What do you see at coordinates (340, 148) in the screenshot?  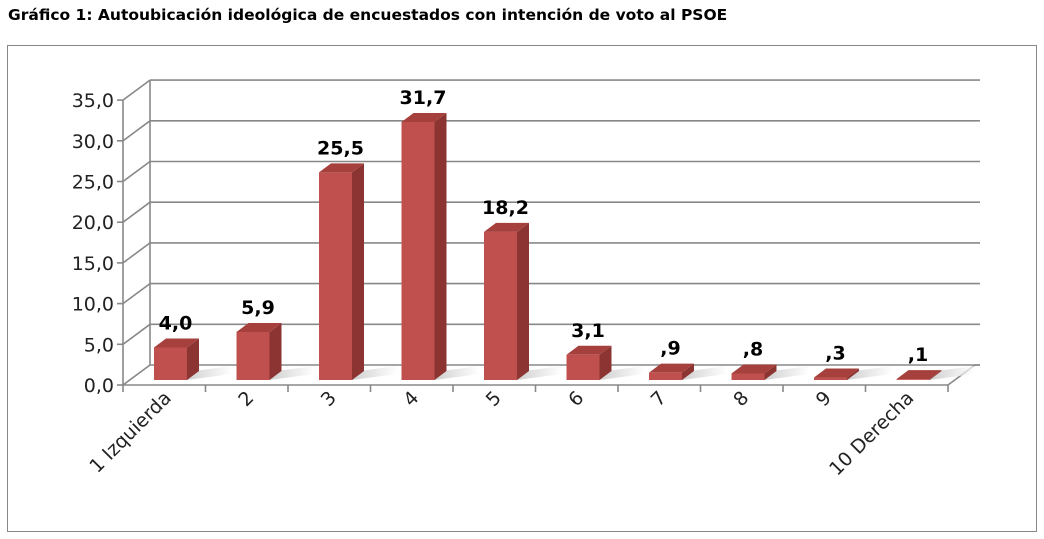 I see `data-label: 25,5` at bounding box center [340, 148].